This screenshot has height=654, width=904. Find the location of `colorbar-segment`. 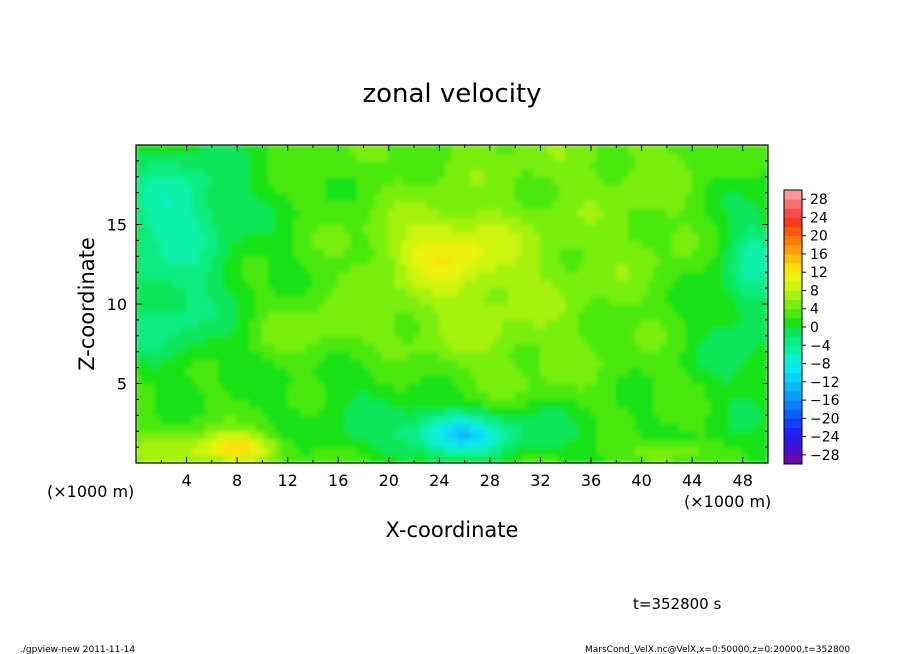

colorbar-segment is located at coordinates (793, 304).